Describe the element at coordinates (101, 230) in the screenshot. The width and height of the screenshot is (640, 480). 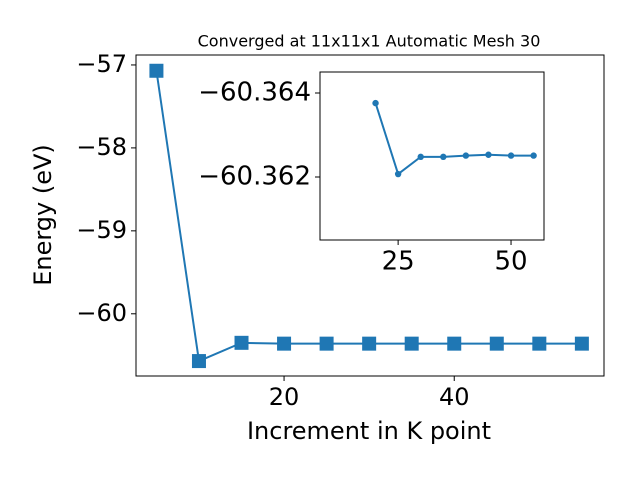
I see `y-tick-label: −59` at that location.